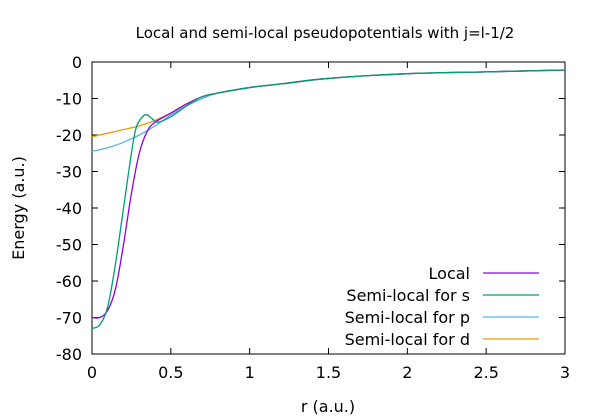 The image size is (600, 420). Describe the element at coordinates (92, 372) in the screenshot. I see `x-tick-label: 0` at that location.